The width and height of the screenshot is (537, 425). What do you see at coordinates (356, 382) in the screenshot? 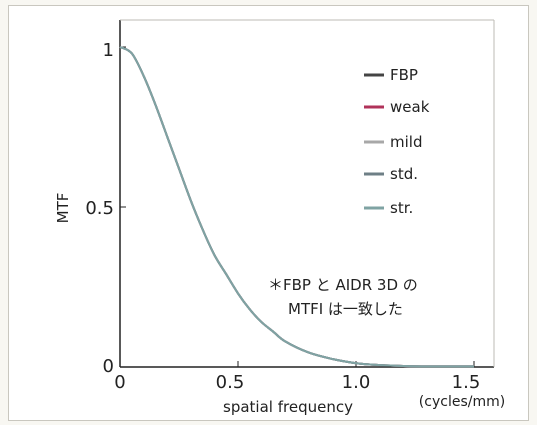
I see `x-tick-label-1.0: 1.0` at bounding box center [356, 382].